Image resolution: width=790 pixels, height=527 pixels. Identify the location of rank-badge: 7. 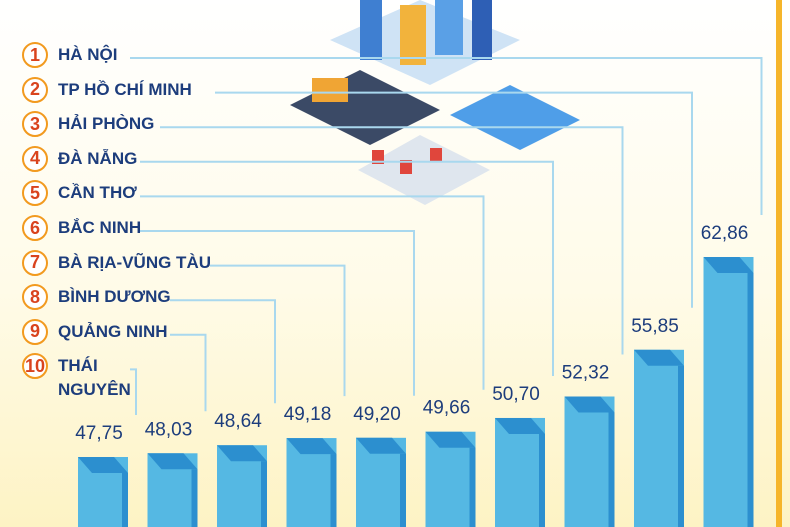
(35, 262).